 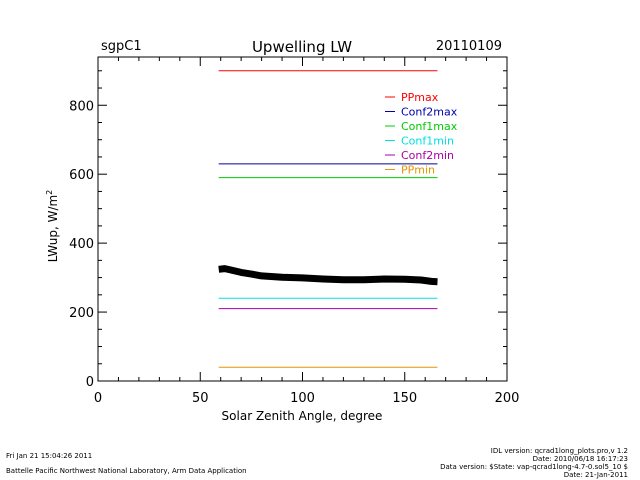 I want to click on footer-idl-version: IDL version: qcrad1long_plots.pro,v 1.2, so click(x=559, y=451).